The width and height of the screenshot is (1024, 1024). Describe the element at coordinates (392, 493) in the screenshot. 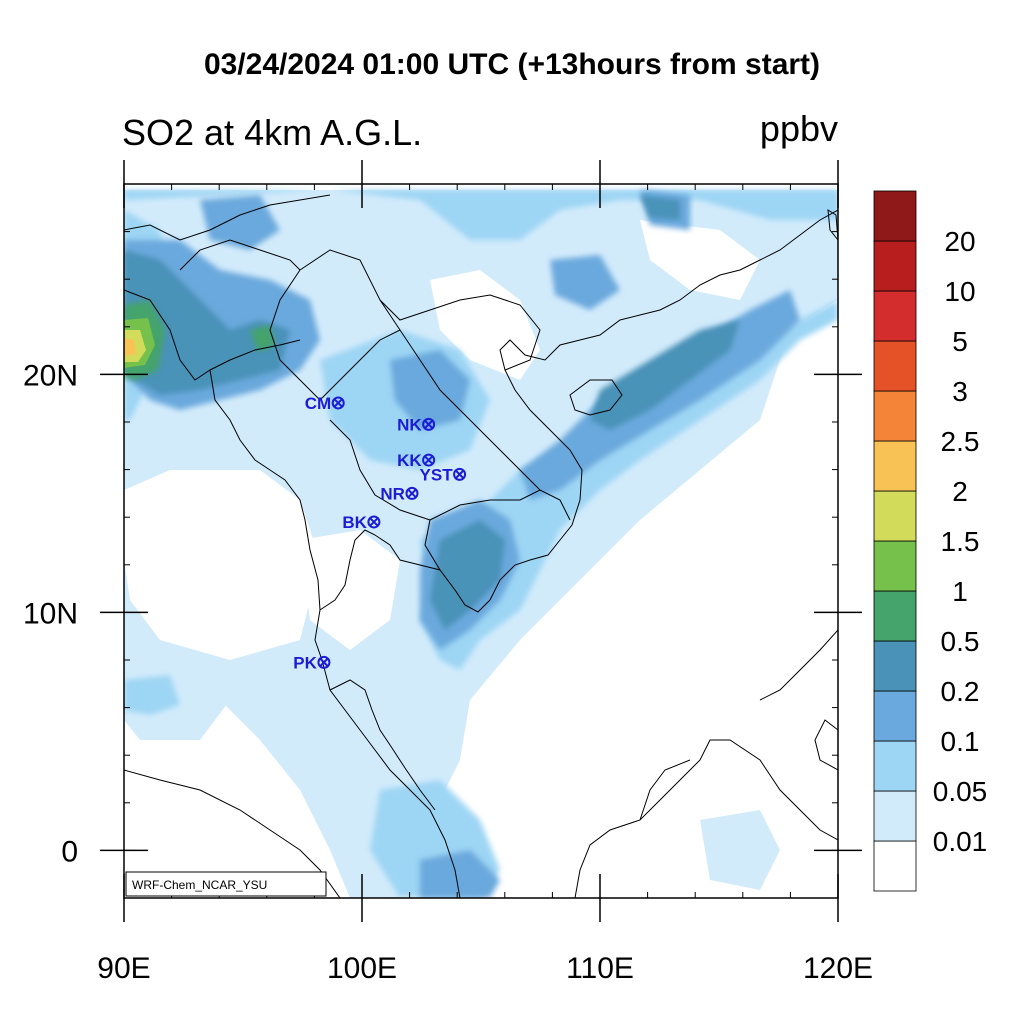

I see `station-label: NR` at that location.